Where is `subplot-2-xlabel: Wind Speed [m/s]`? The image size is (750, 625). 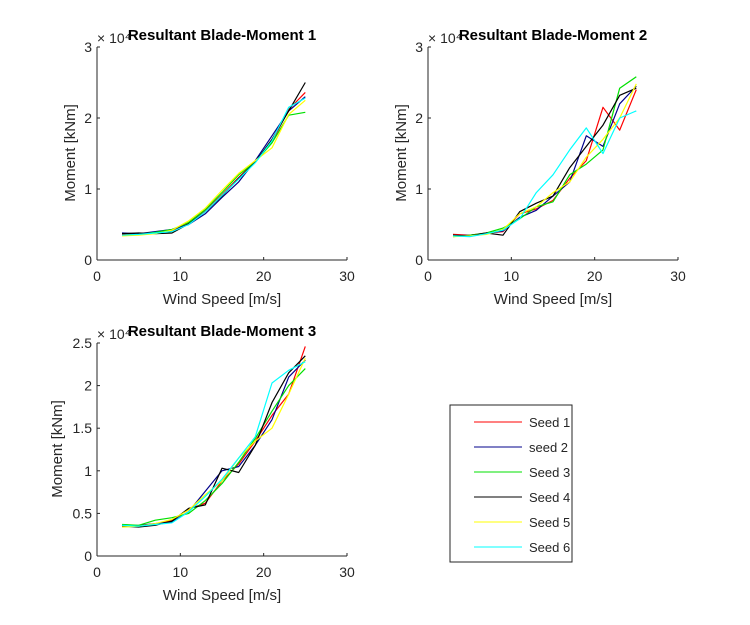 subplot-2-xlabel: Wind Speed [m/s] is located at coordinates (553, 299).